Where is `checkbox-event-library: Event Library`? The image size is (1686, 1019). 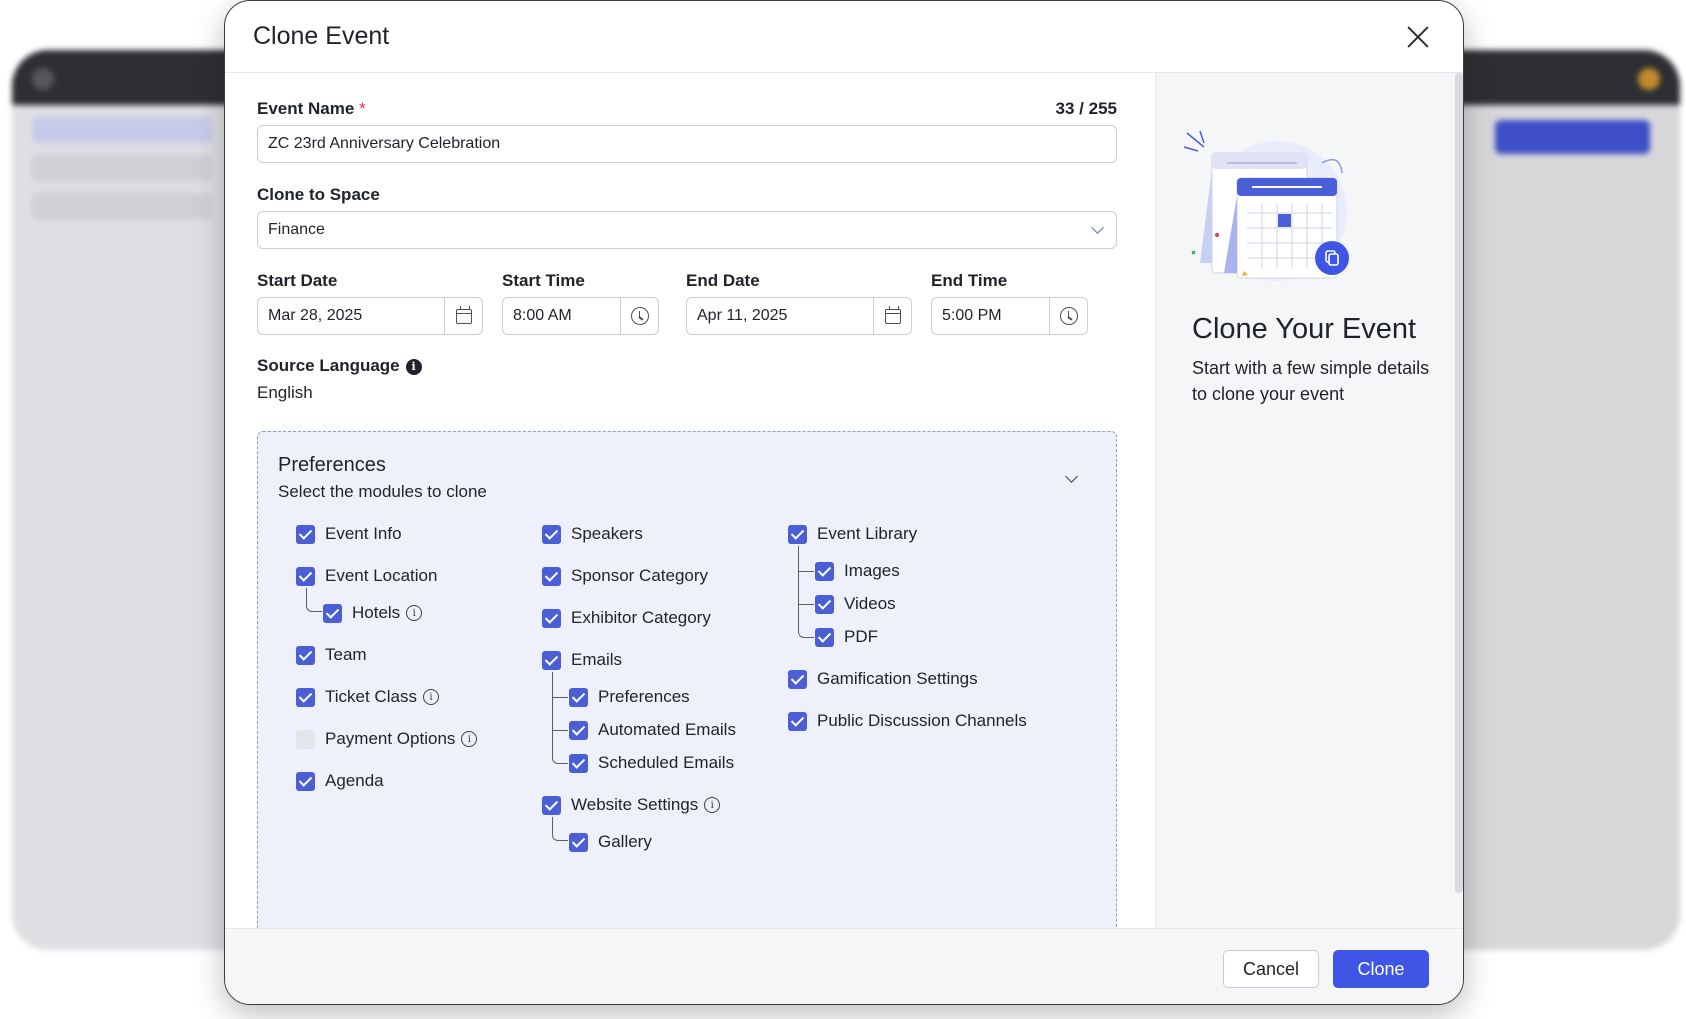
checkbox-event-library: Event Library is located at coordinates (852, 534).